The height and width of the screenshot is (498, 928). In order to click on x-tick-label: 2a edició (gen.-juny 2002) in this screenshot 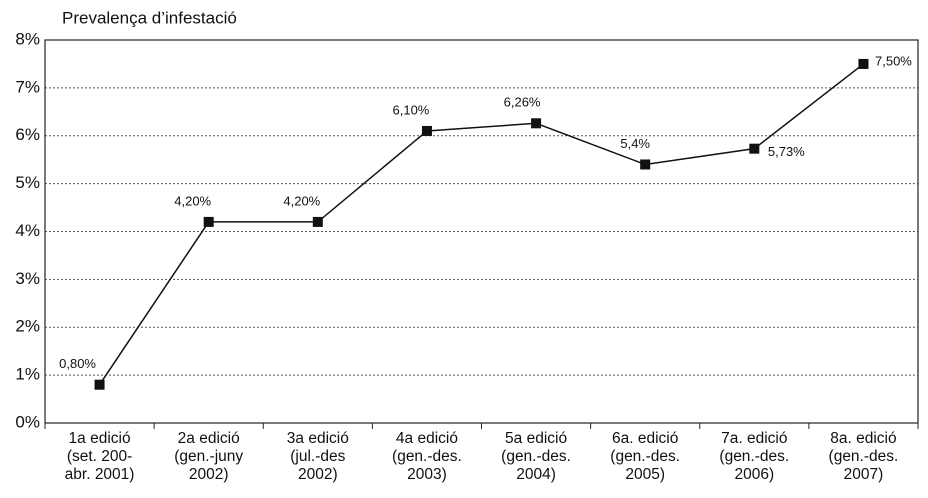, I will do `click(208, 456)`.